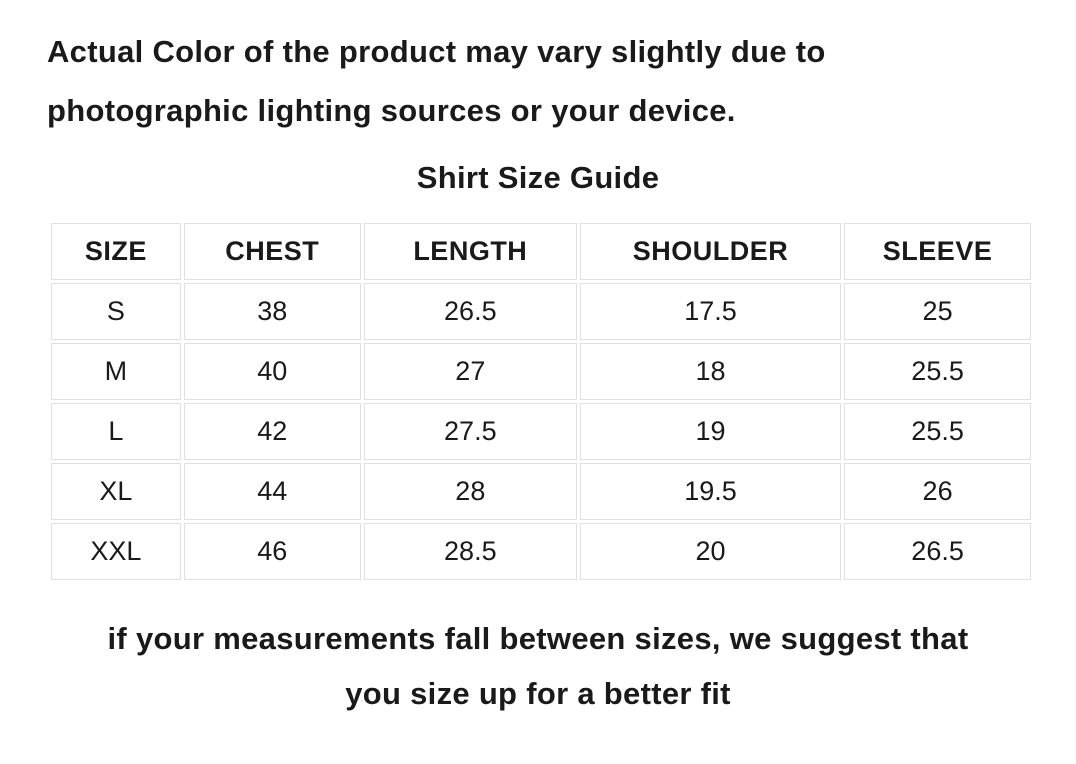 This screenshot has width=1076, height=764. What do you see at coordinates (470, 551) in the screenshot?
I see `cell-xxl-length: 28.5` at bounding box center [470, 551].